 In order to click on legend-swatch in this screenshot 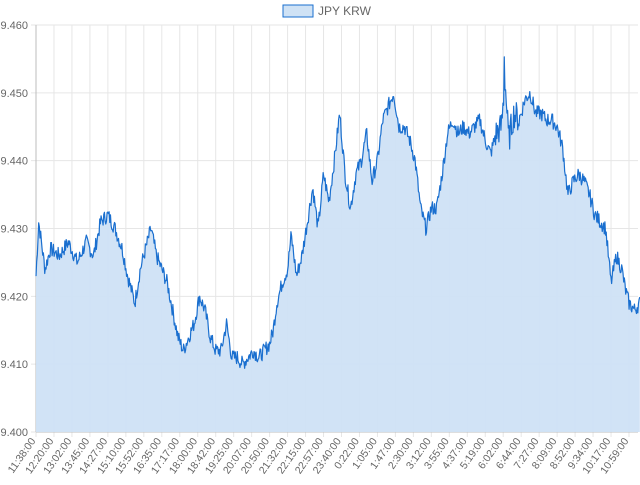, I will do `click(298, 11)`.